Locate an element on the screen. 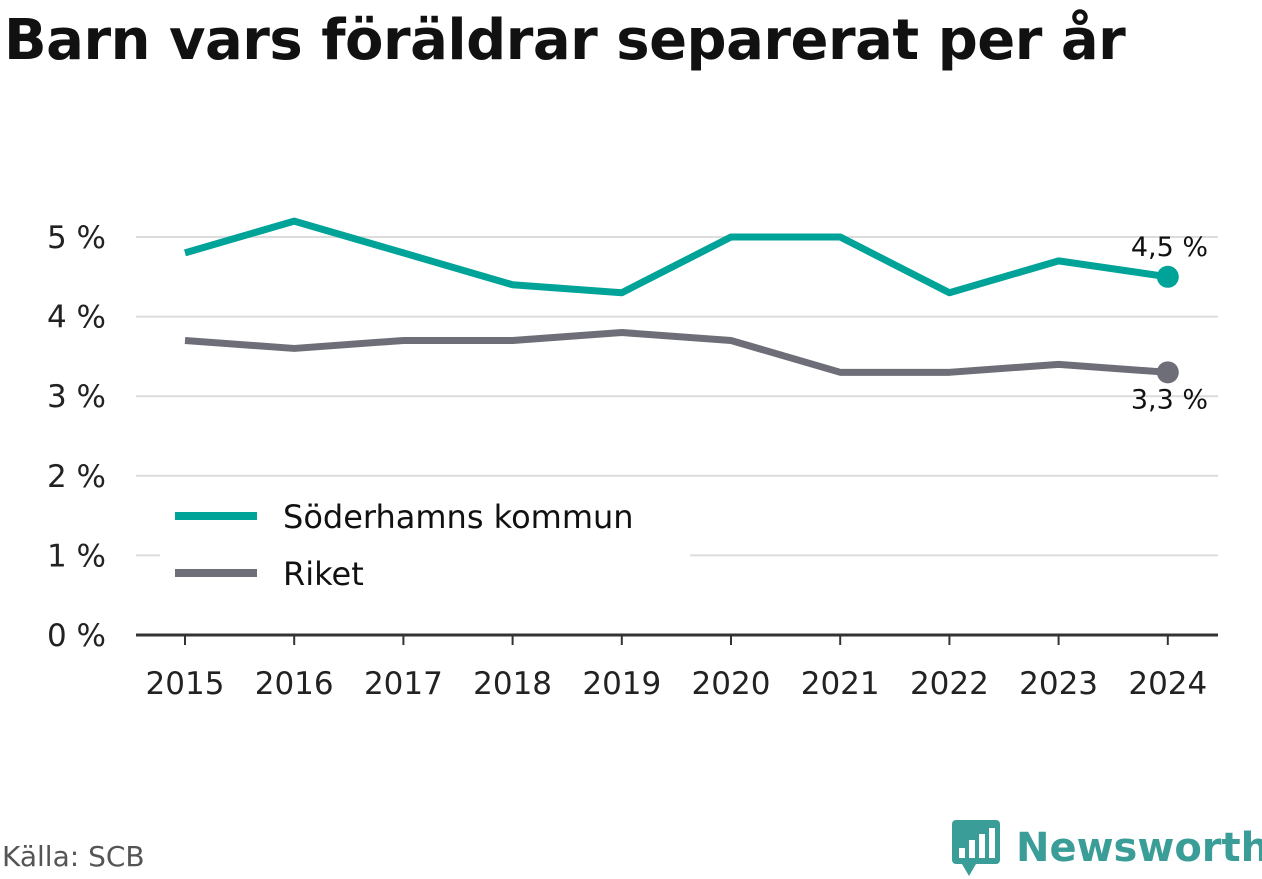 The width and height of the screenshot is (1262, 879). x-tick-label: 2016 is located at coordinates (294, 684).